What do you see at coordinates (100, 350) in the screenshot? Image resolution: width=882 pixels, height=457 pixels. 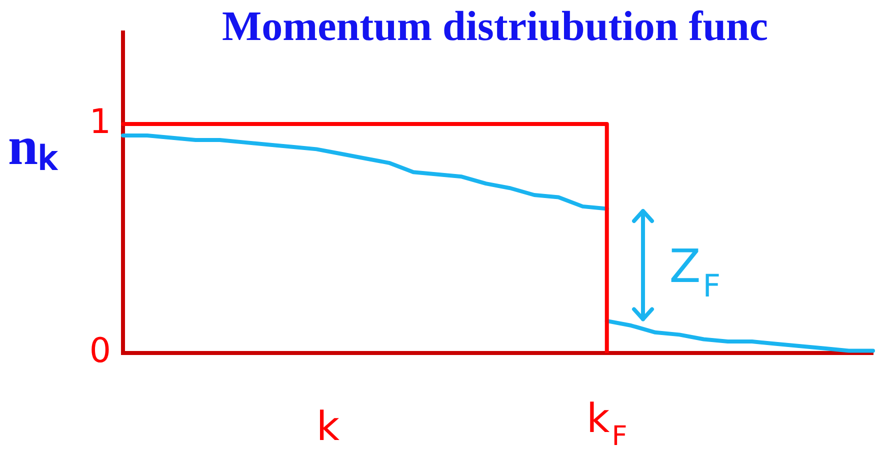 I see `y-tick-label: 0` at bounding box center [100, 350].